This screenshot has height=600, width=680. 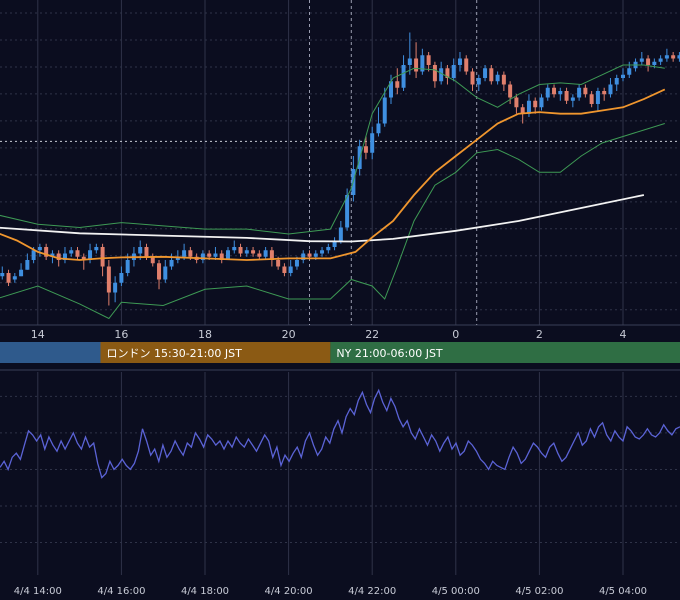 I want to click on osc-x-tick-label: 4/4 14:00, so click(x=38, y=591).